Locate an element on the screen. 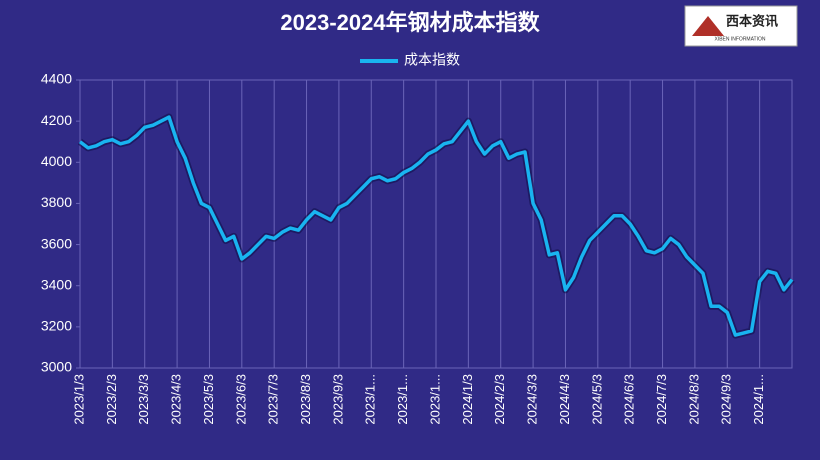  logo-text: 西本资讯 is located at coordinates (752, 20).